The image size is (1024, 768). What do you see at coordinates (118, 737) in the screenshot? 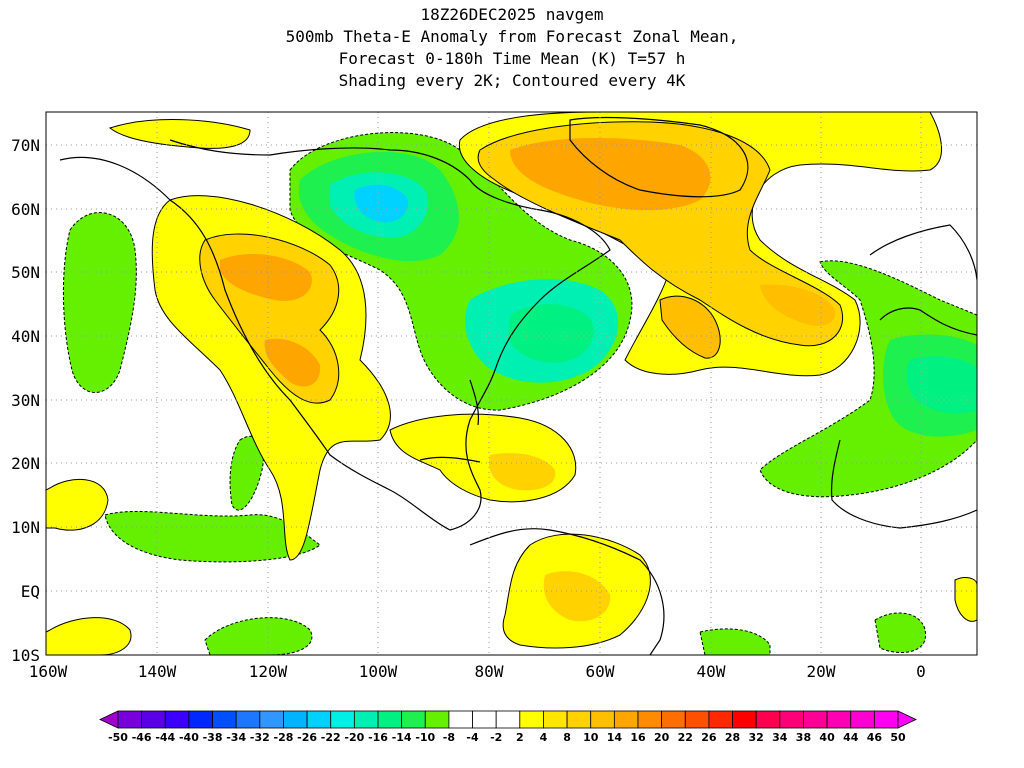
I see `colorbar-label: -50` at bounding box center [118, 737].